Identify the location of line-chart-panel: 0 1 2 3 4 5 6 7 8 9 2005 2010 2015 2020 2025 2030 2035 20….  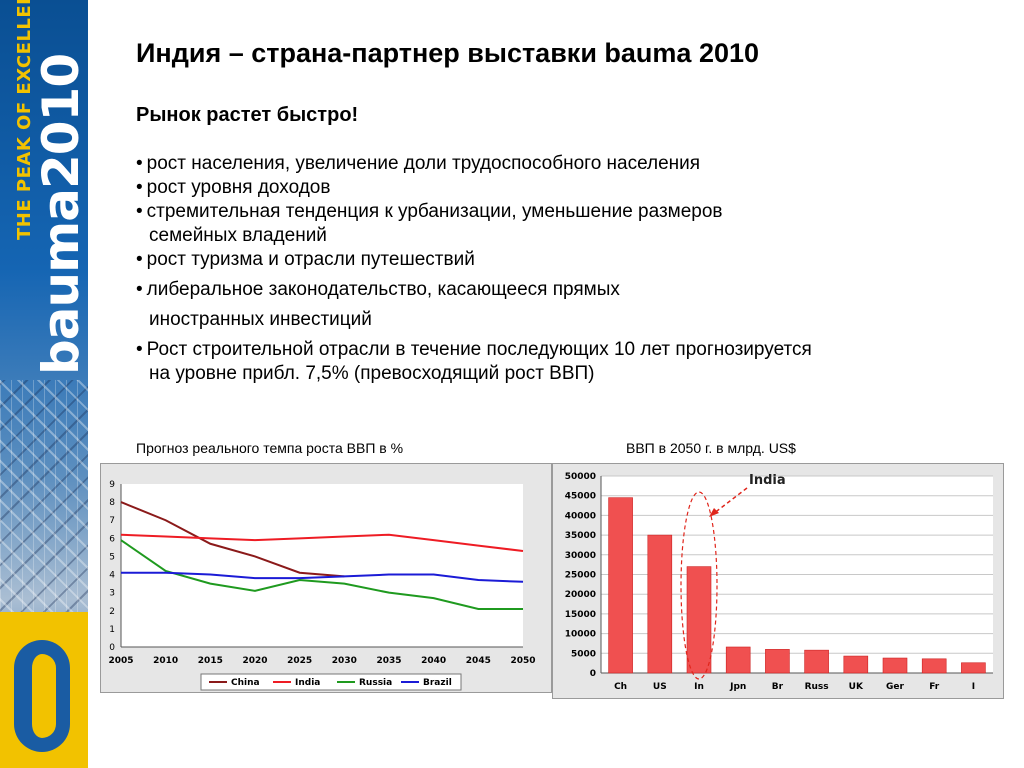
(326, 578).